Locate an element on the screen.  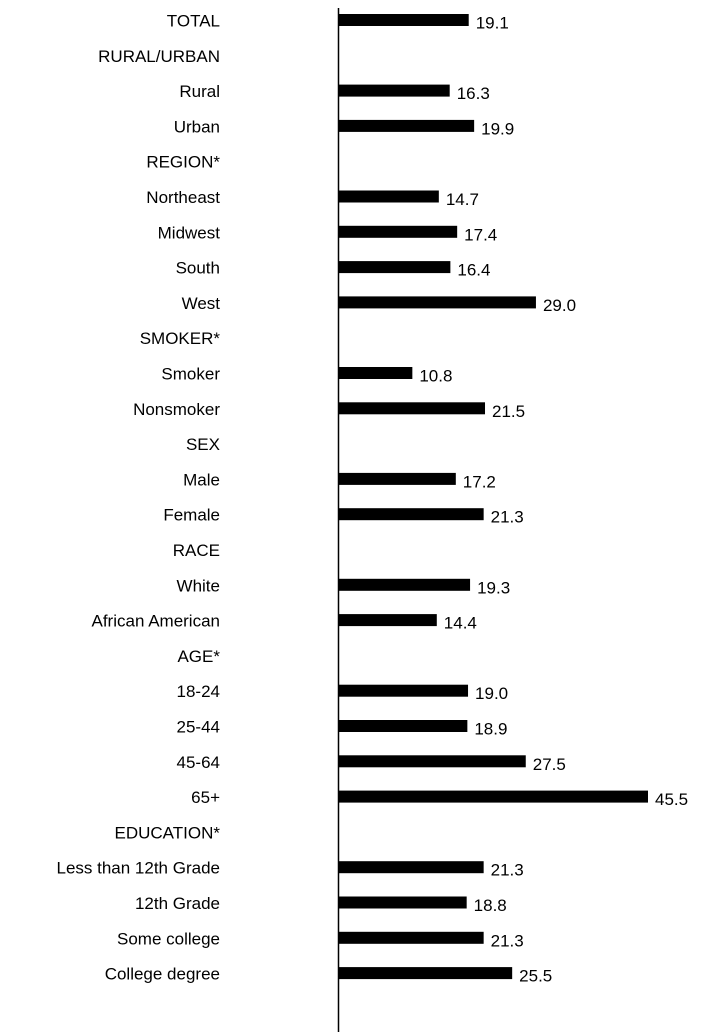
bar-nonsmoker is located at coordinates (412, 408).